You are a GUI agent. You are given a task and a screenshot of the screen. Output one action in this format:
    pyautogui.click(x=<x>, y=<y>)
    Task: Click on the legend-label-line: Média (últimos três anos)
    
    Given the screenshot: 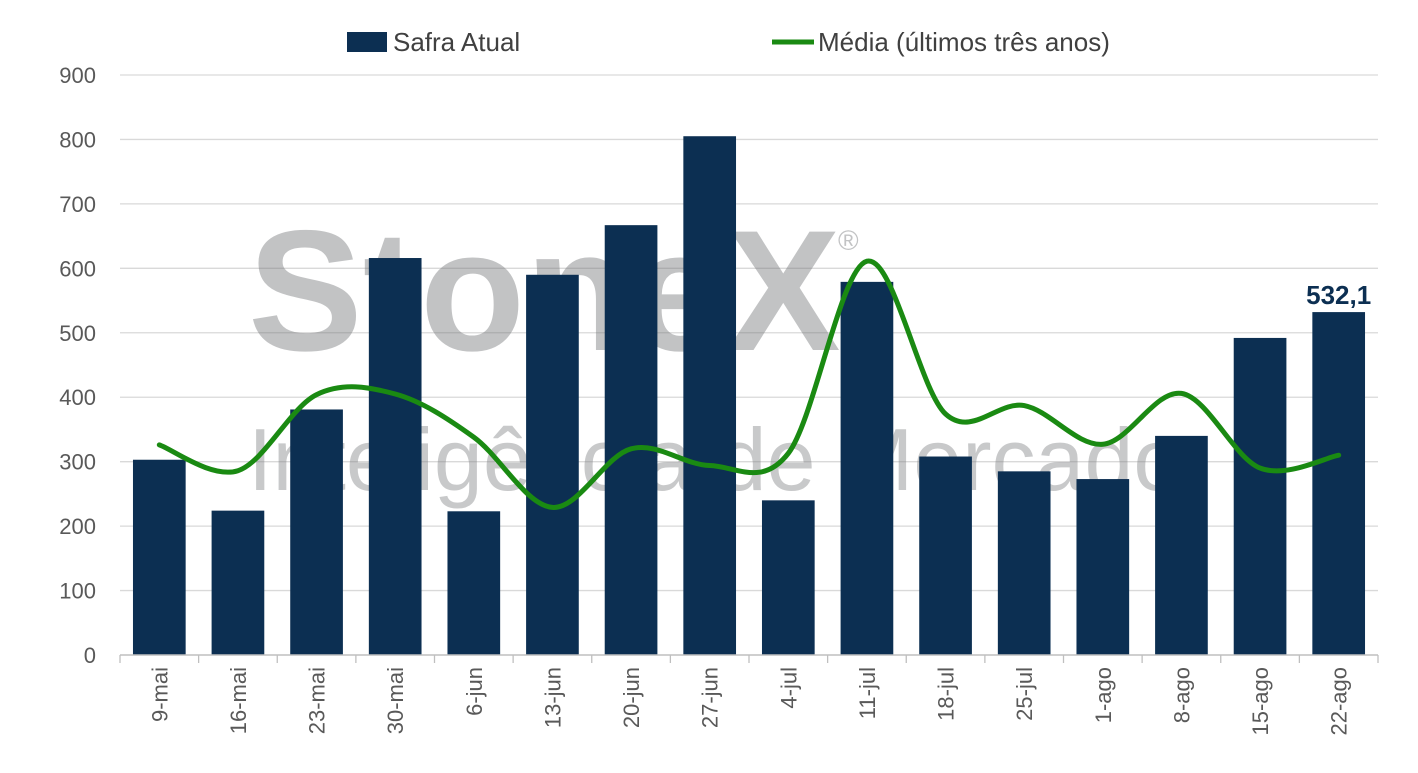 What is the action you would take?
    pyautogui.click(x=964, y=42)
    